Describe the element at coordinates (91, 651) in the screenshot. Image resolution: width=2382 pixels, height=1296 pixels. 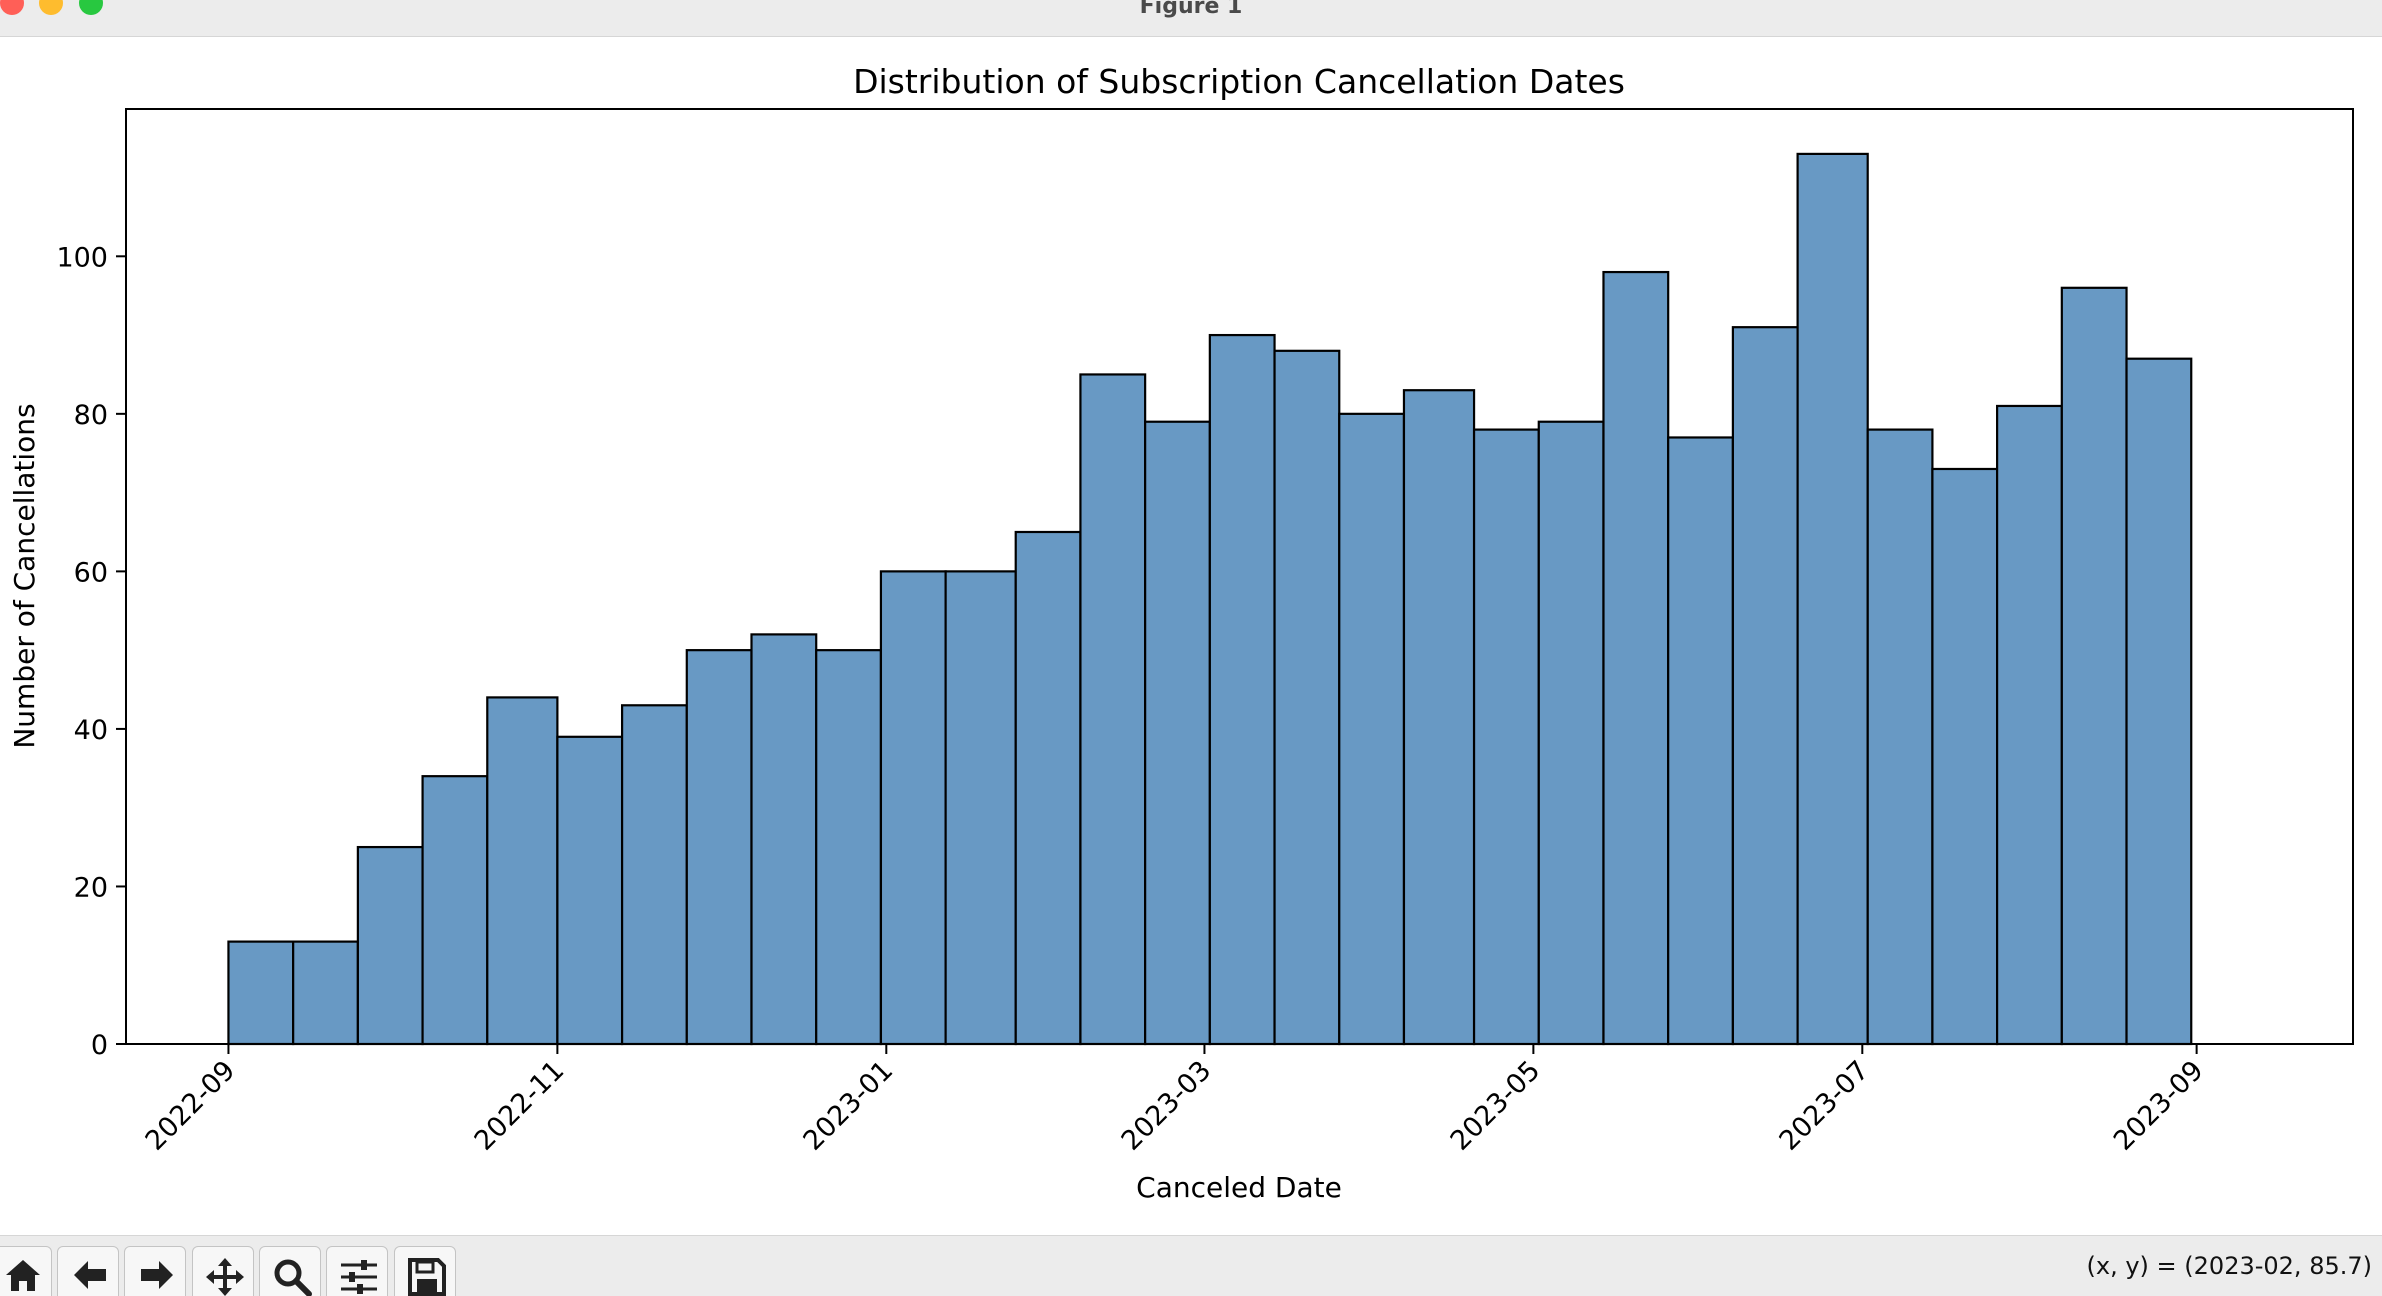
I see `y-axis-ticks: 0 20 40 60 80 100` at that location.